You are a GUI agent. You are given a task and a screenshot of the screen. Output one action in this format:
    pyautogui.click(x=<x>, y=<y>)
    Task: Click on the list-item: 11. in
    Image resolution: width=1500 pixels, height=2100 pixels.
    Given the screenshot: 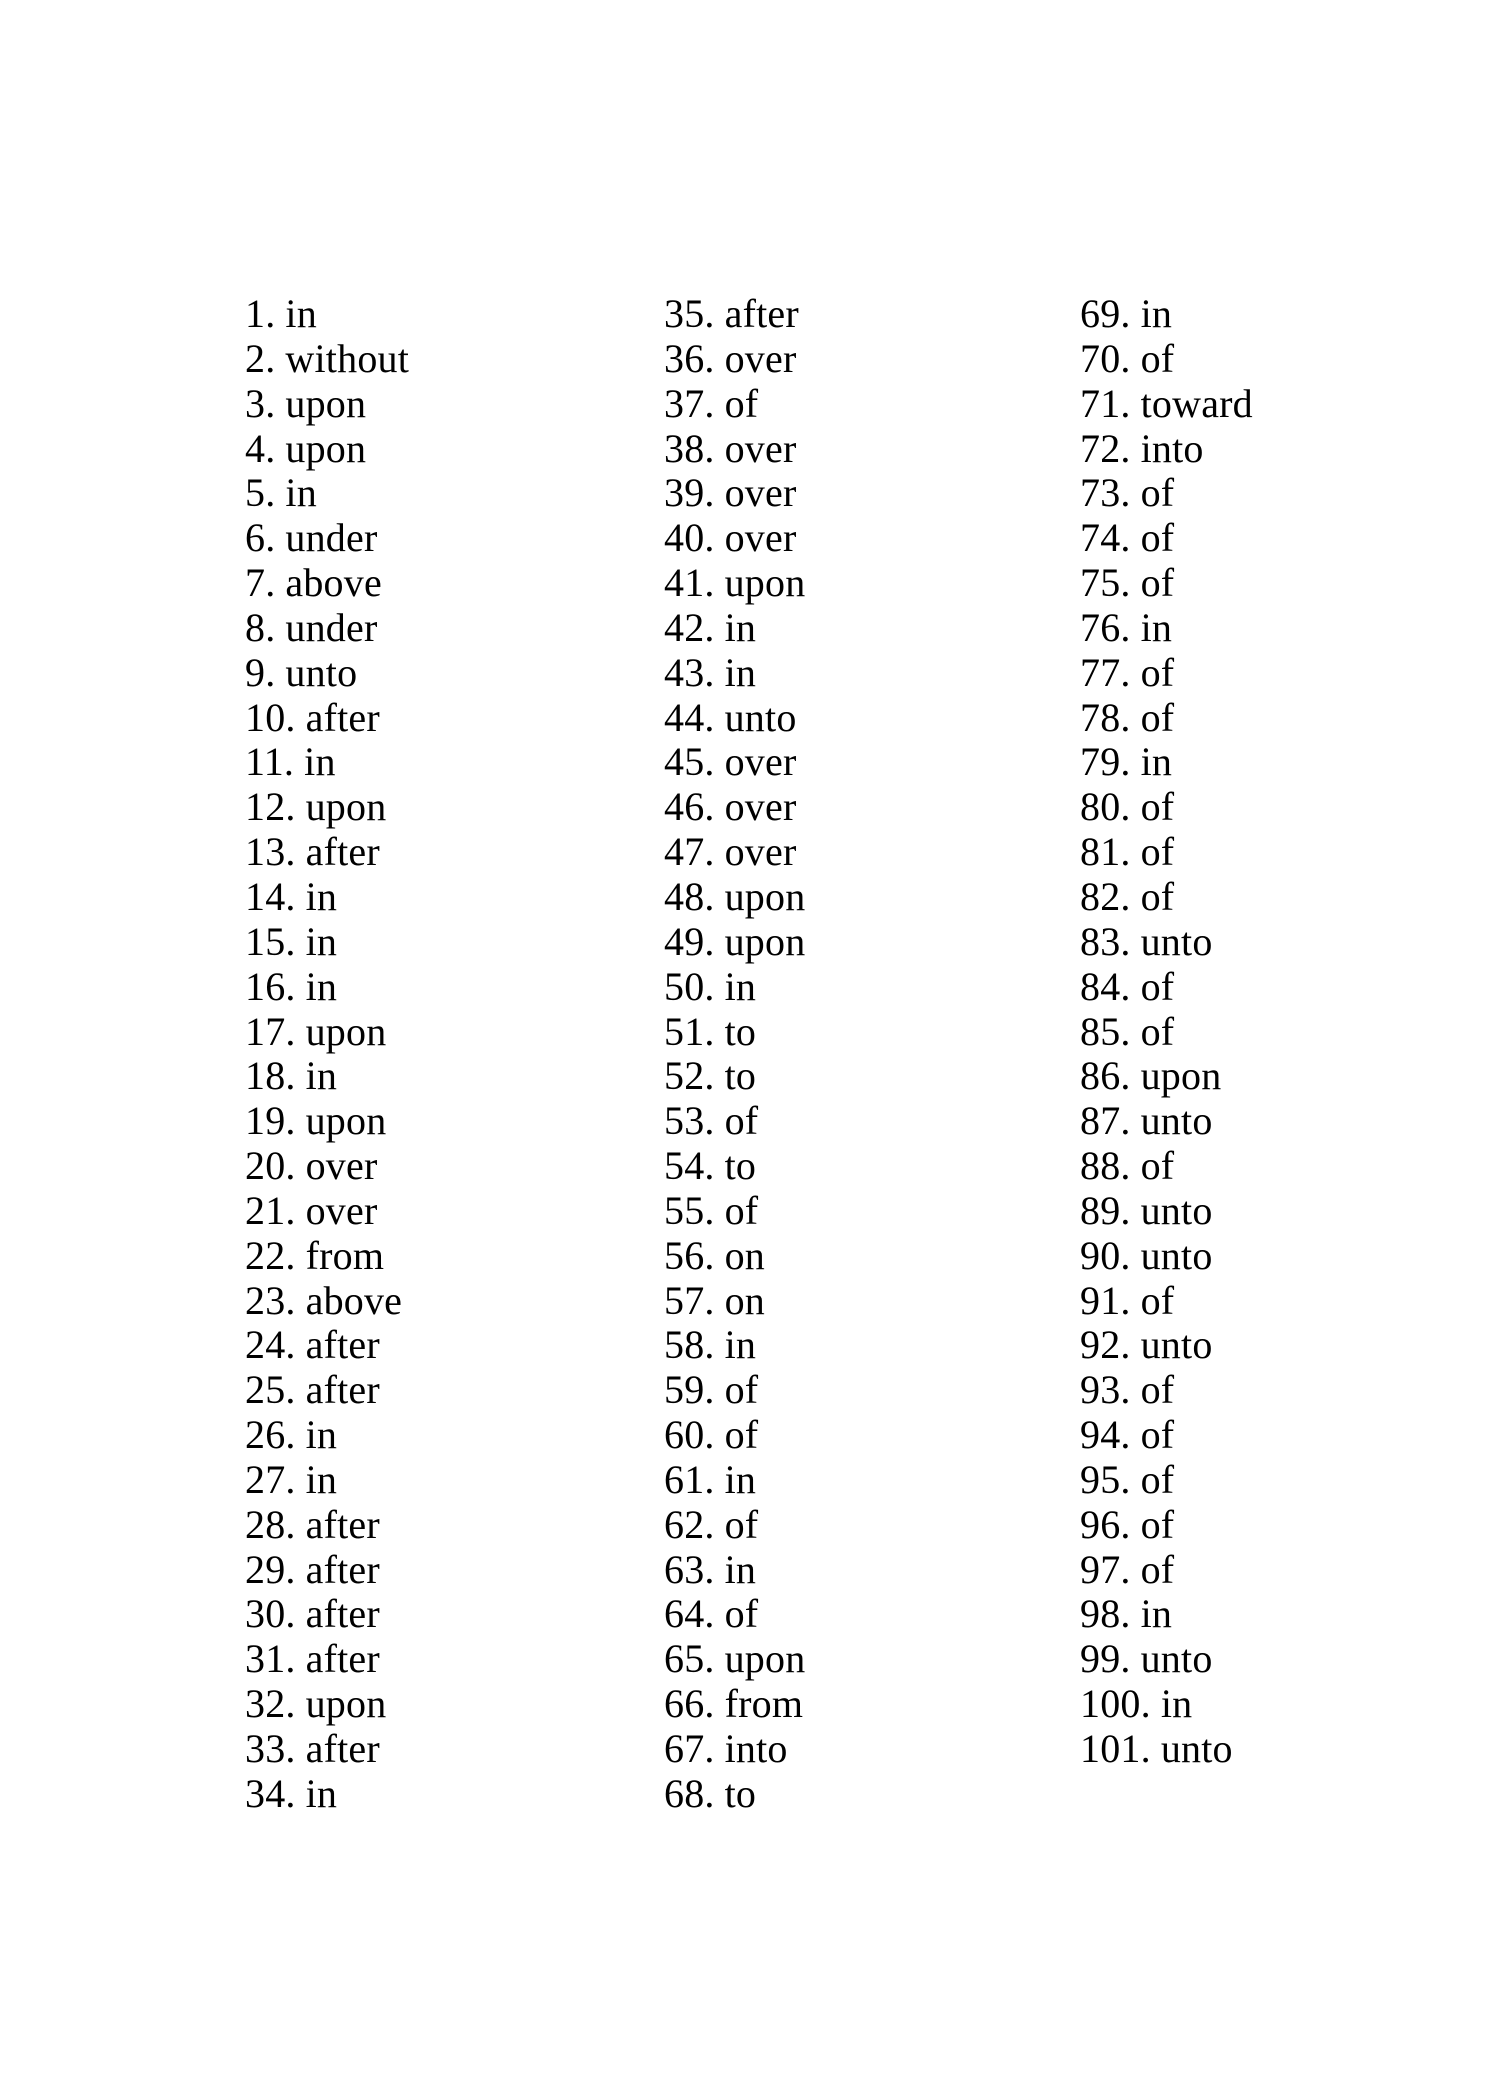 What is the action you would take?
    pyautogui.click(x=327, y=762)
    